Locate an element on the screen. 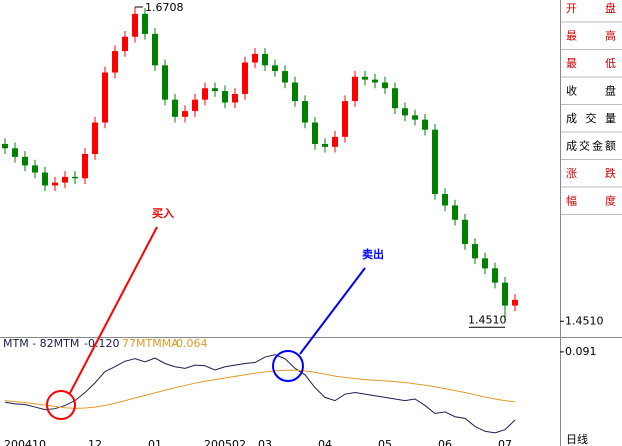 The height and width of the screenshot is (446, 622). y-tick-label: 0.091 is located at coordinates (581, 351).